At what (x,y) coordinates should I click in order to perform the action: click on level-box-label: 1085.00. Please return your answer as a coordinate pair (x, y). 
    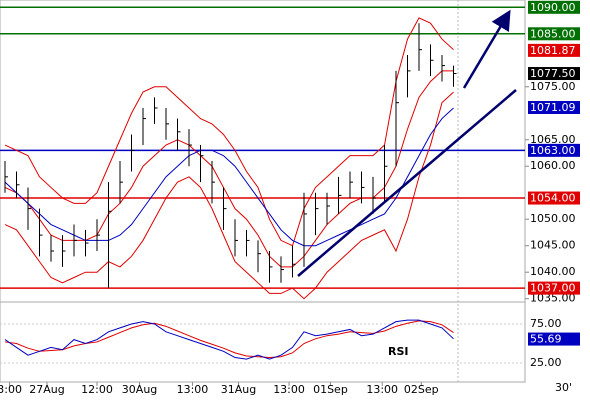
    Looking at the image, I should click on (553, 33).